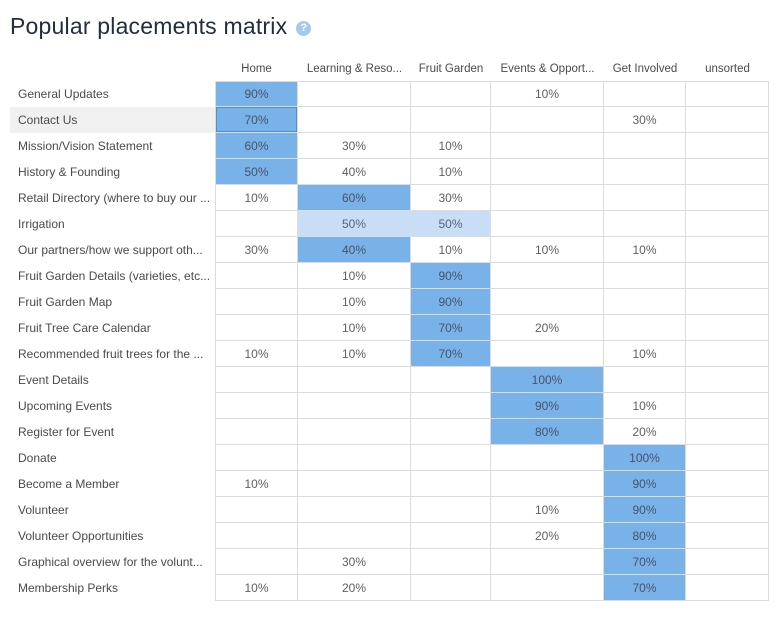 The width and height of the screenshot is (783, 621). Describe the element at coordinates (53, 380) in the screenshot. I see `row-label: Event Details` at that location.